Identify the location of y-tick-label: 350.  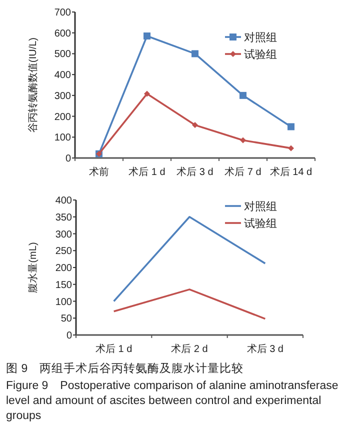
(63, 218).